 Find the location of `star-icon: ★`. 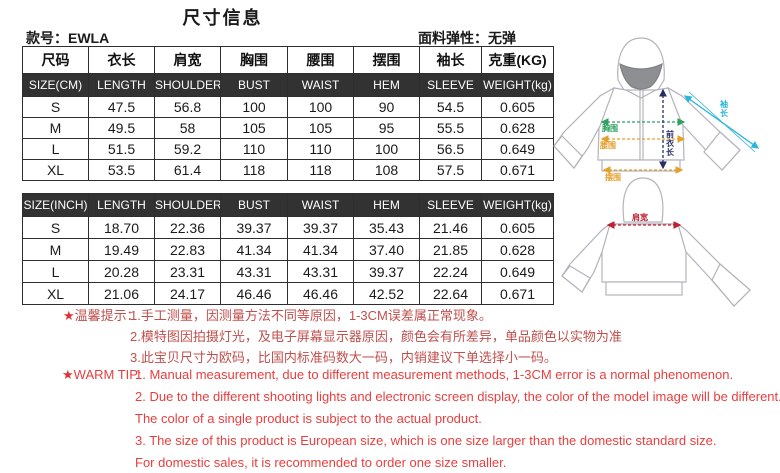

star-icon: ★ is located at coordinates (68, 374).